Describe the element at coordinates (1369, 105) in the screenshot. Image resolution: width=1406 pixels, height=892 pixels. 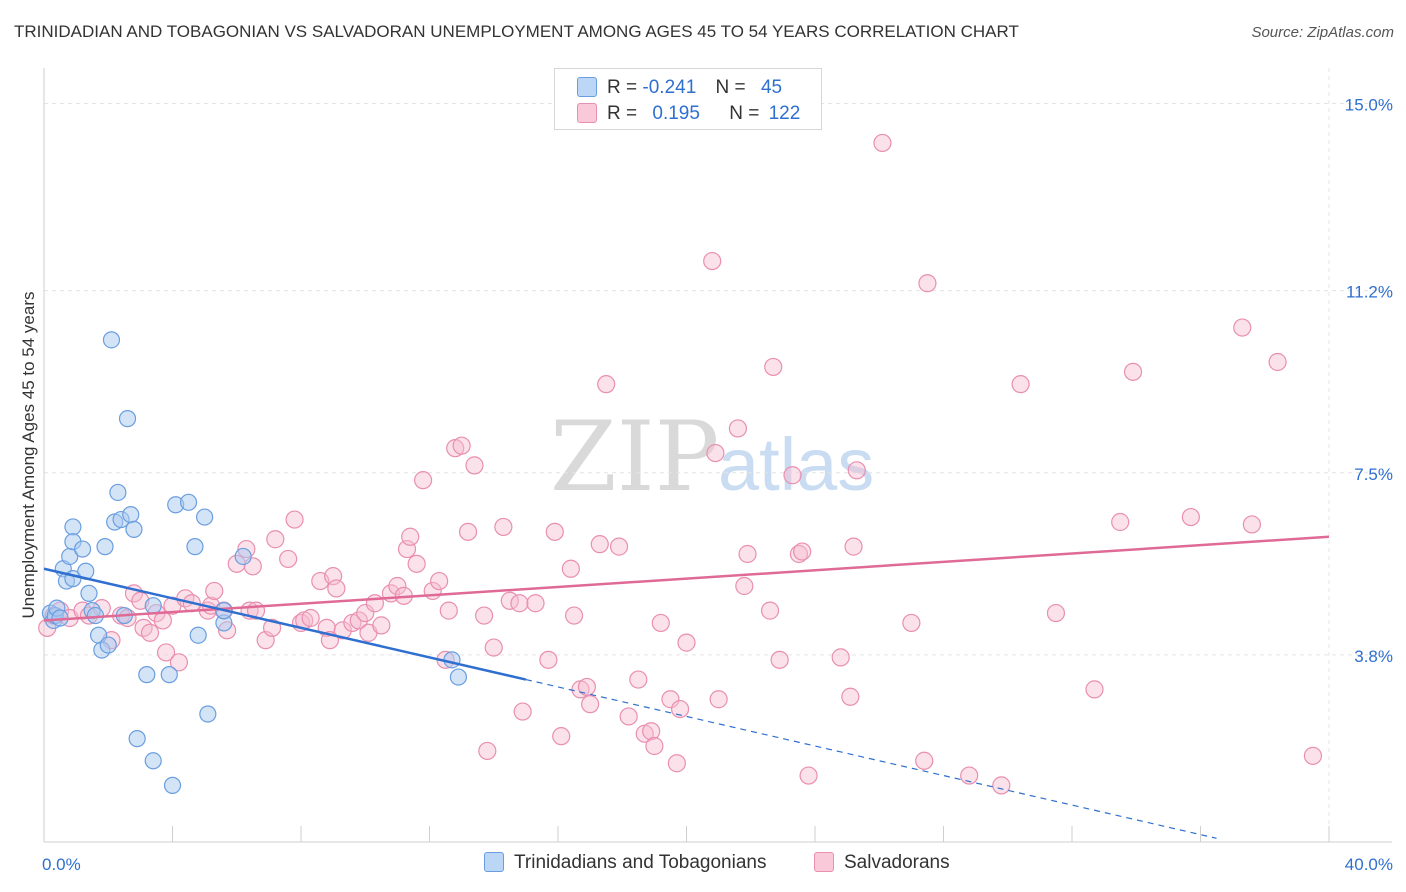
I see `y-tick-label: 15.0%` at that location.